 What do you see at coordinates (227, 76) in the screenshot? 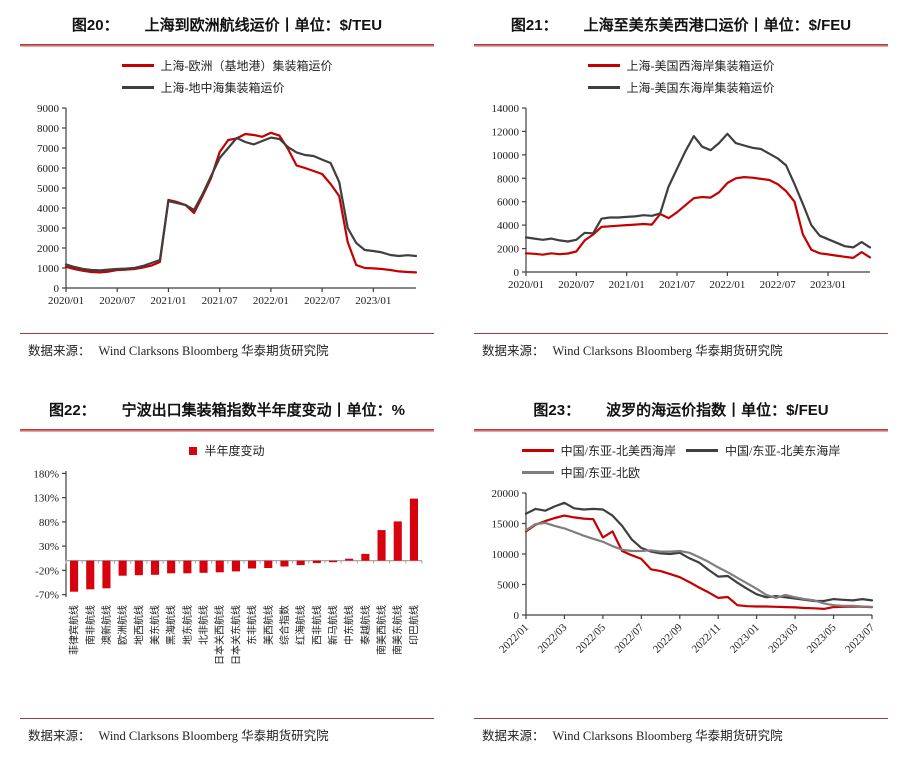
I see `chart-legend: 上海-欧洲（基地港）集装箱运价 上海-地中海集装箱运价` at bounding box center [227, 76].